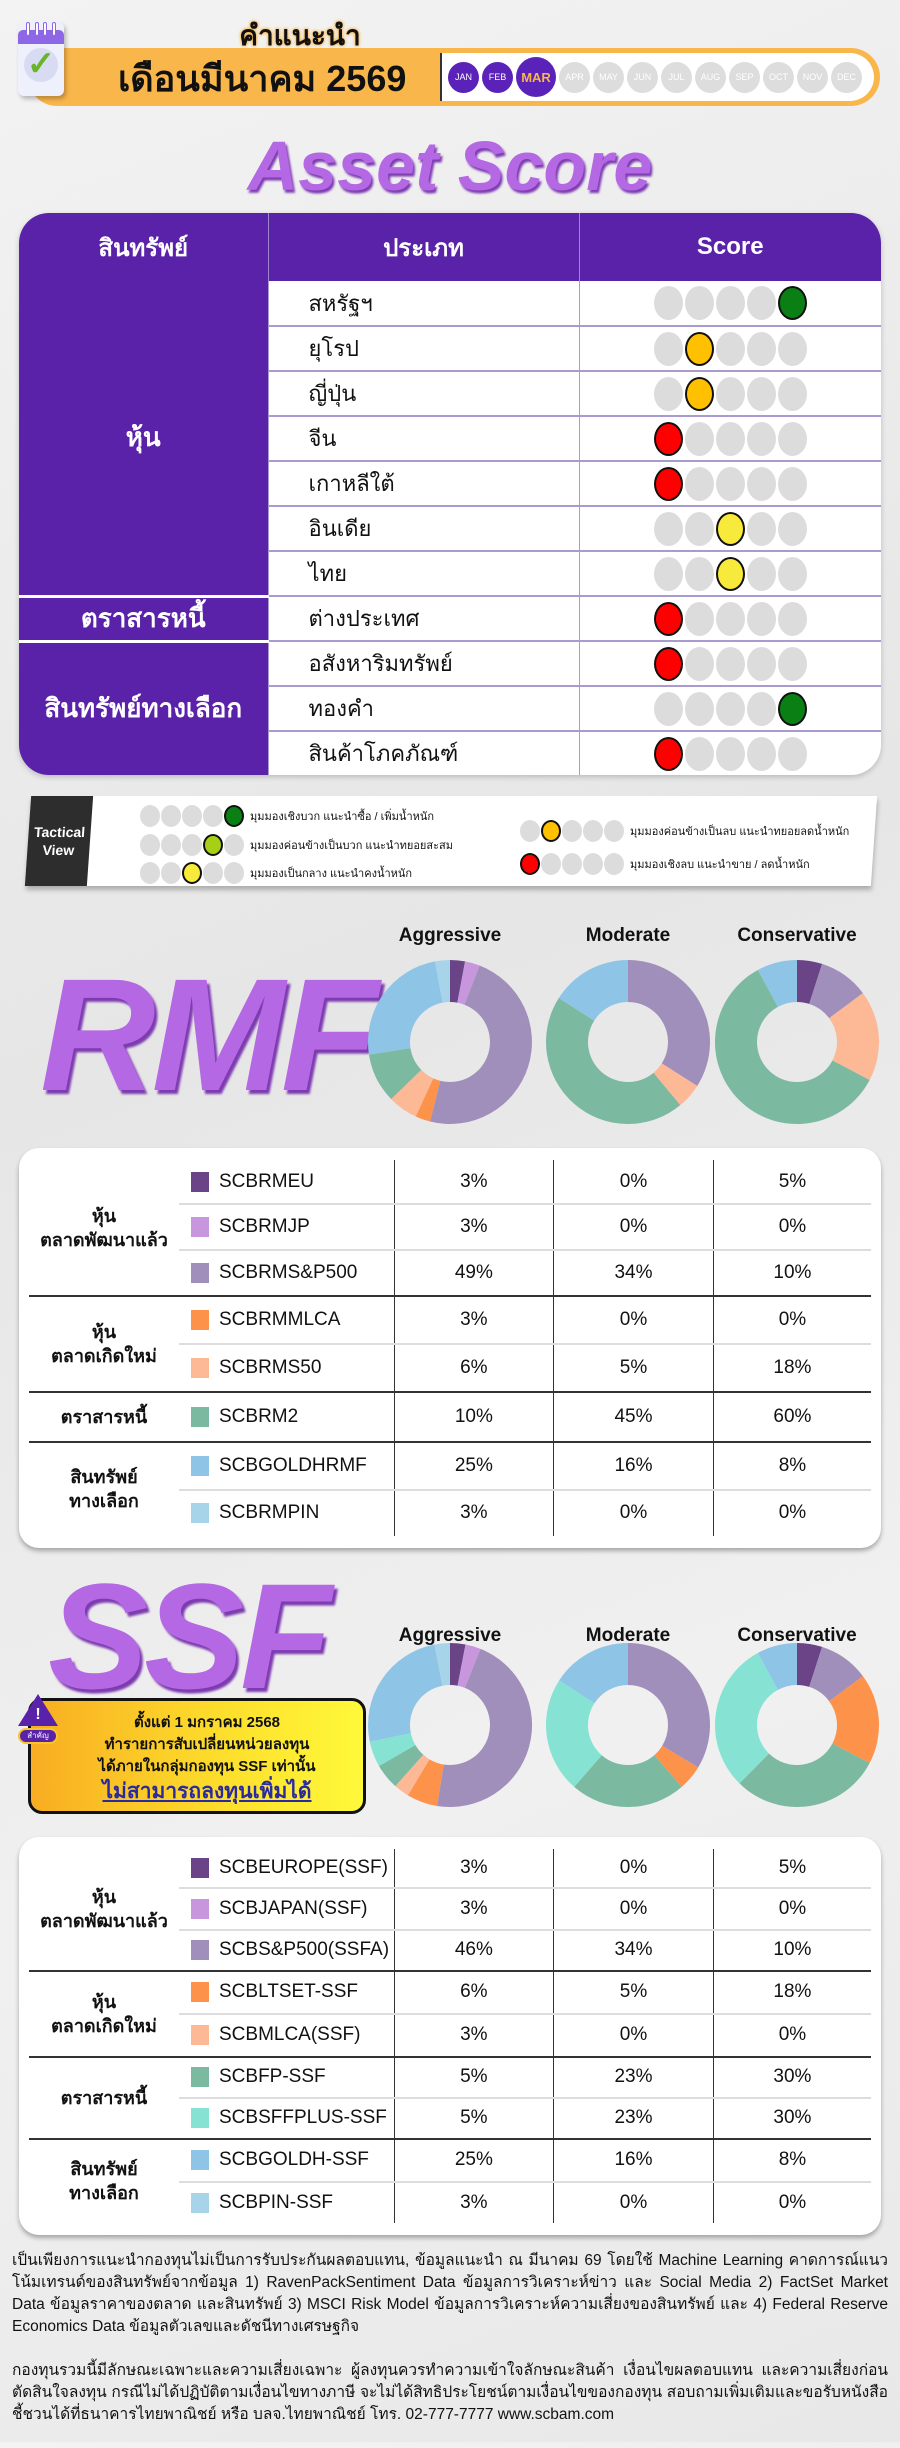  Describe the element at coordinates (804, 1775) in the screenshot. I see `slice-scbfp-ssf` at that location.